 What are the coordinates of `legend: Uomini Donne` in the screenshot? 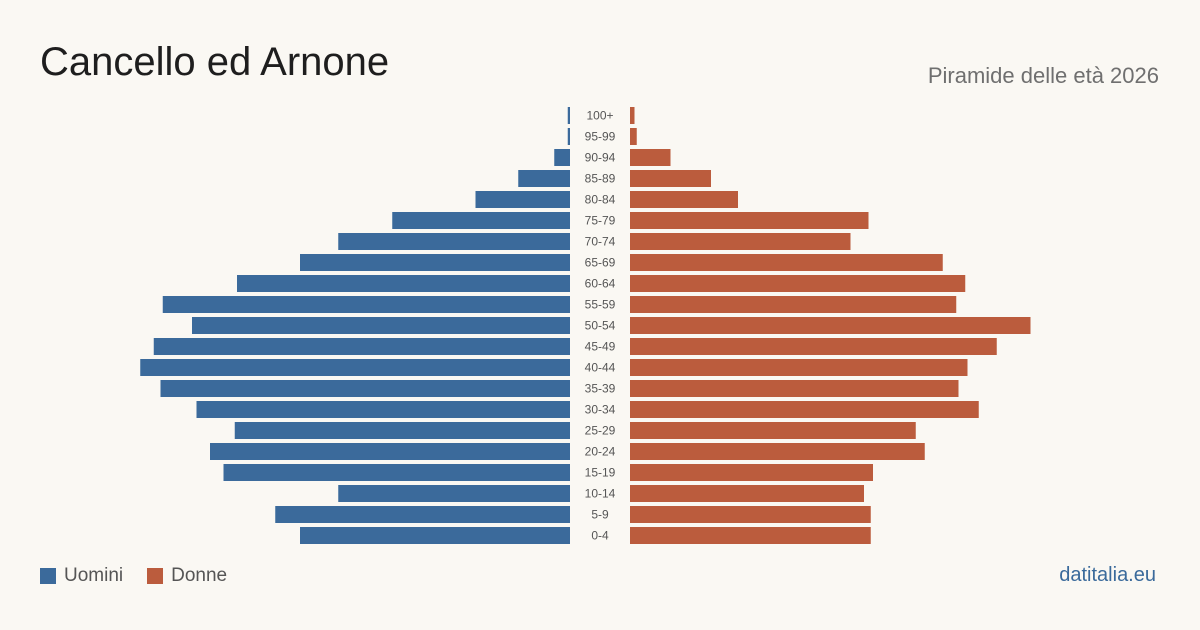 It's located at (133, 576).